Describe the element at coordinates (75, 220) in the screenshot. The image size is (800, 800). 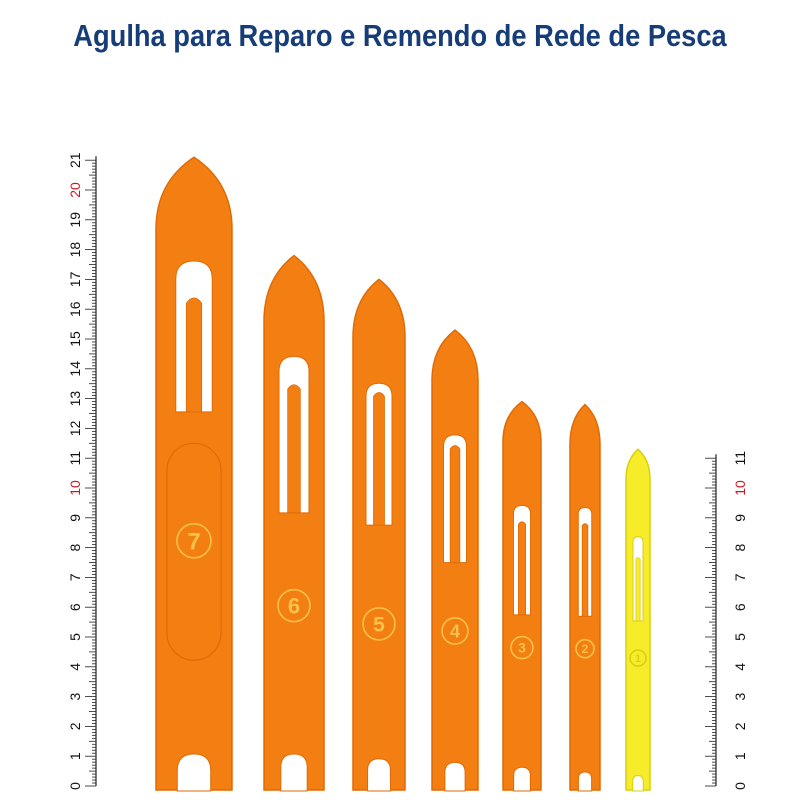
I see `ruler-label: 19` at that location.